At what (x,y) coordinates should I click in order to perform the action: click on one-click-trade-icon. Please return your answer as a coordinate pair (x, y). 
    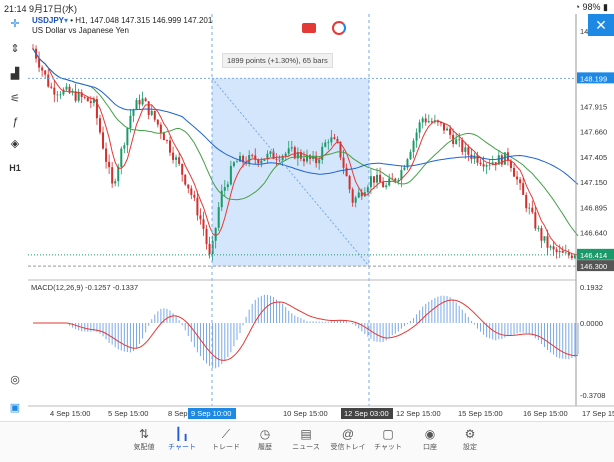
    Looking at the image, I should click on (309, 27).